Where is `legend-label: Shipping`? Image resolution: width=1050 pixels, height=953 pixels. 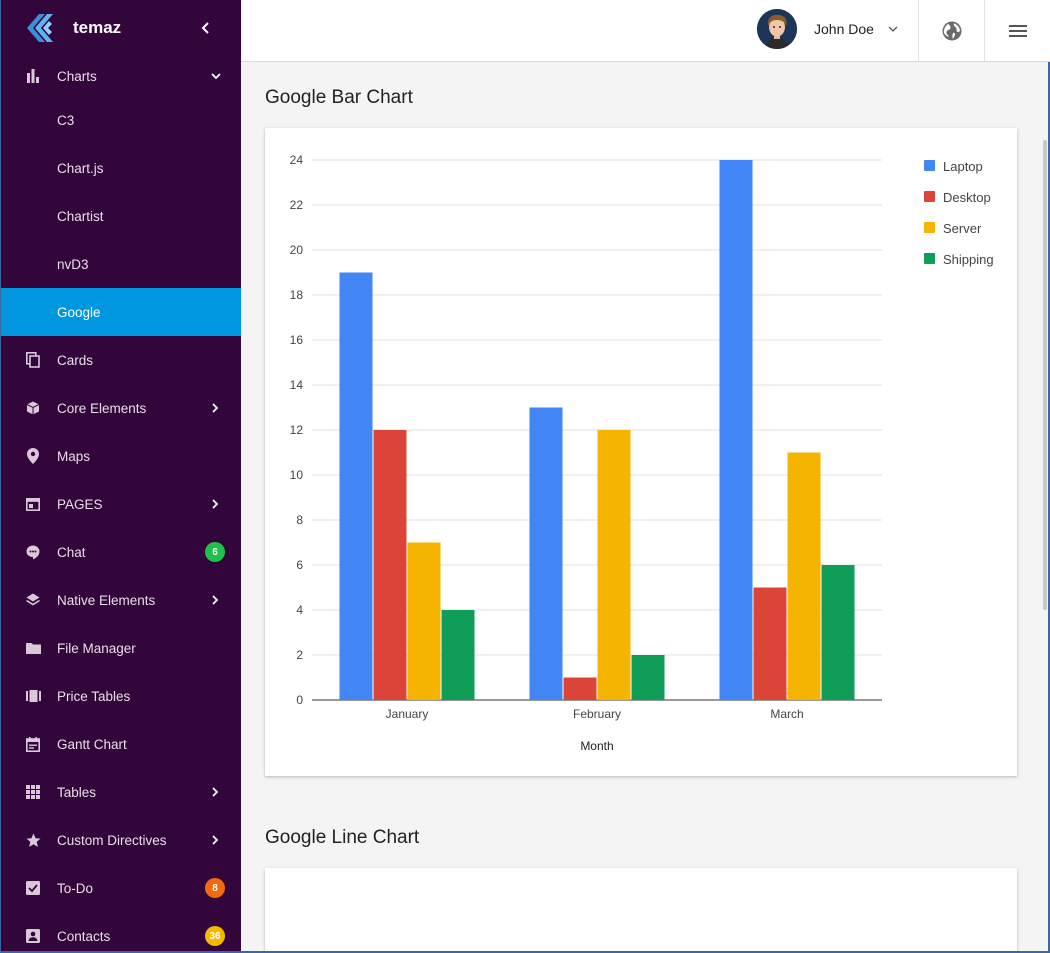 legend-label: Shipping is located at coordinates (968, 259).